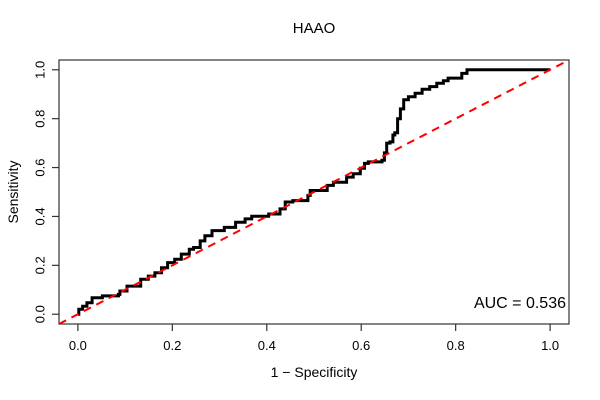 The image size is (600, 400). I want to click on x-axis-label: 1 − Specificity, so click(314, 372).